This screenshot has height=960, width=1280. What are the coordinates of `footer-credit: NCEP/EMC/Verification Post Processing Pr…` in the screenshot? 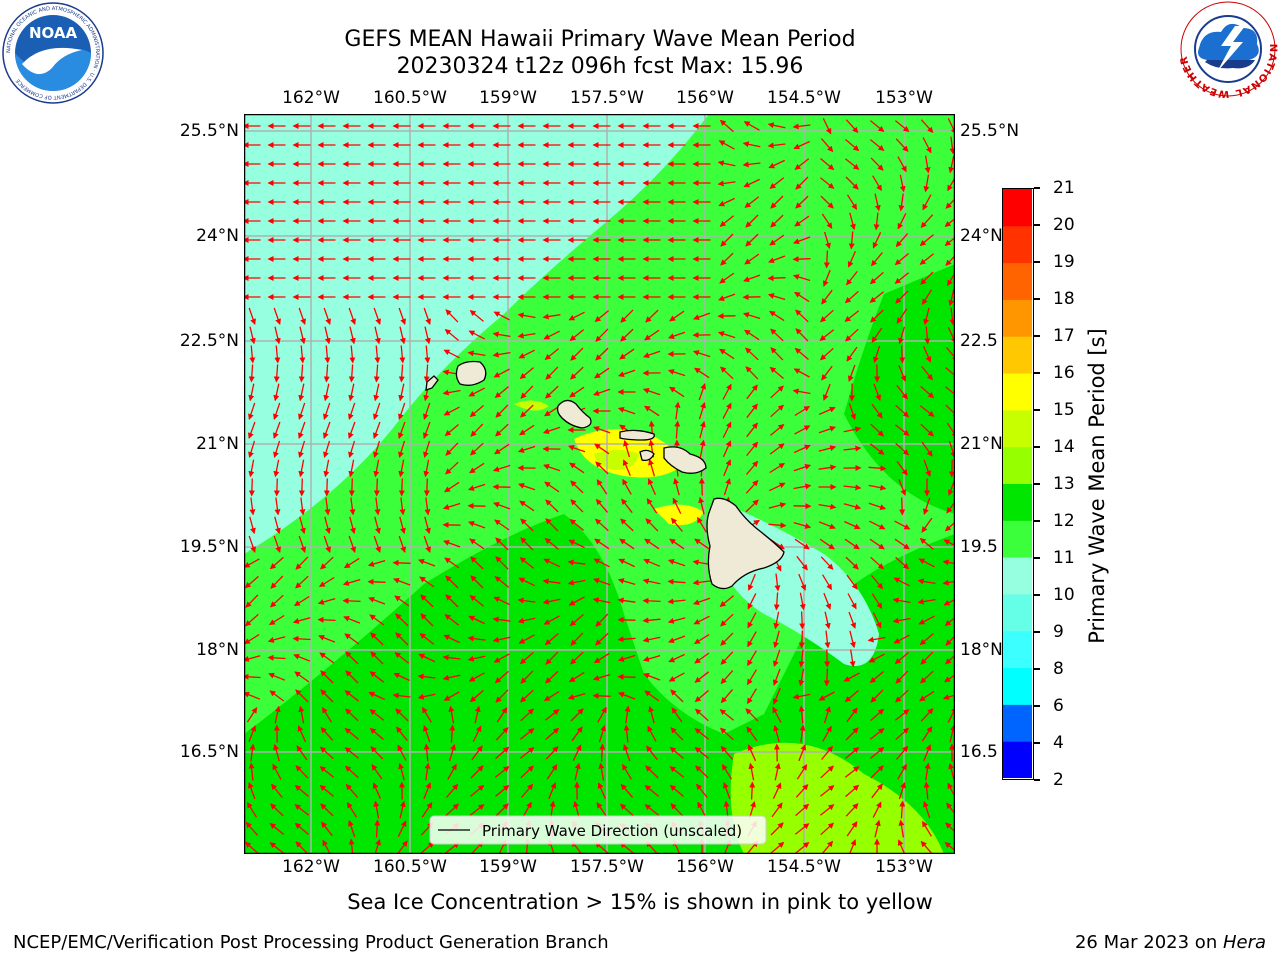 It's located at (311, 942).